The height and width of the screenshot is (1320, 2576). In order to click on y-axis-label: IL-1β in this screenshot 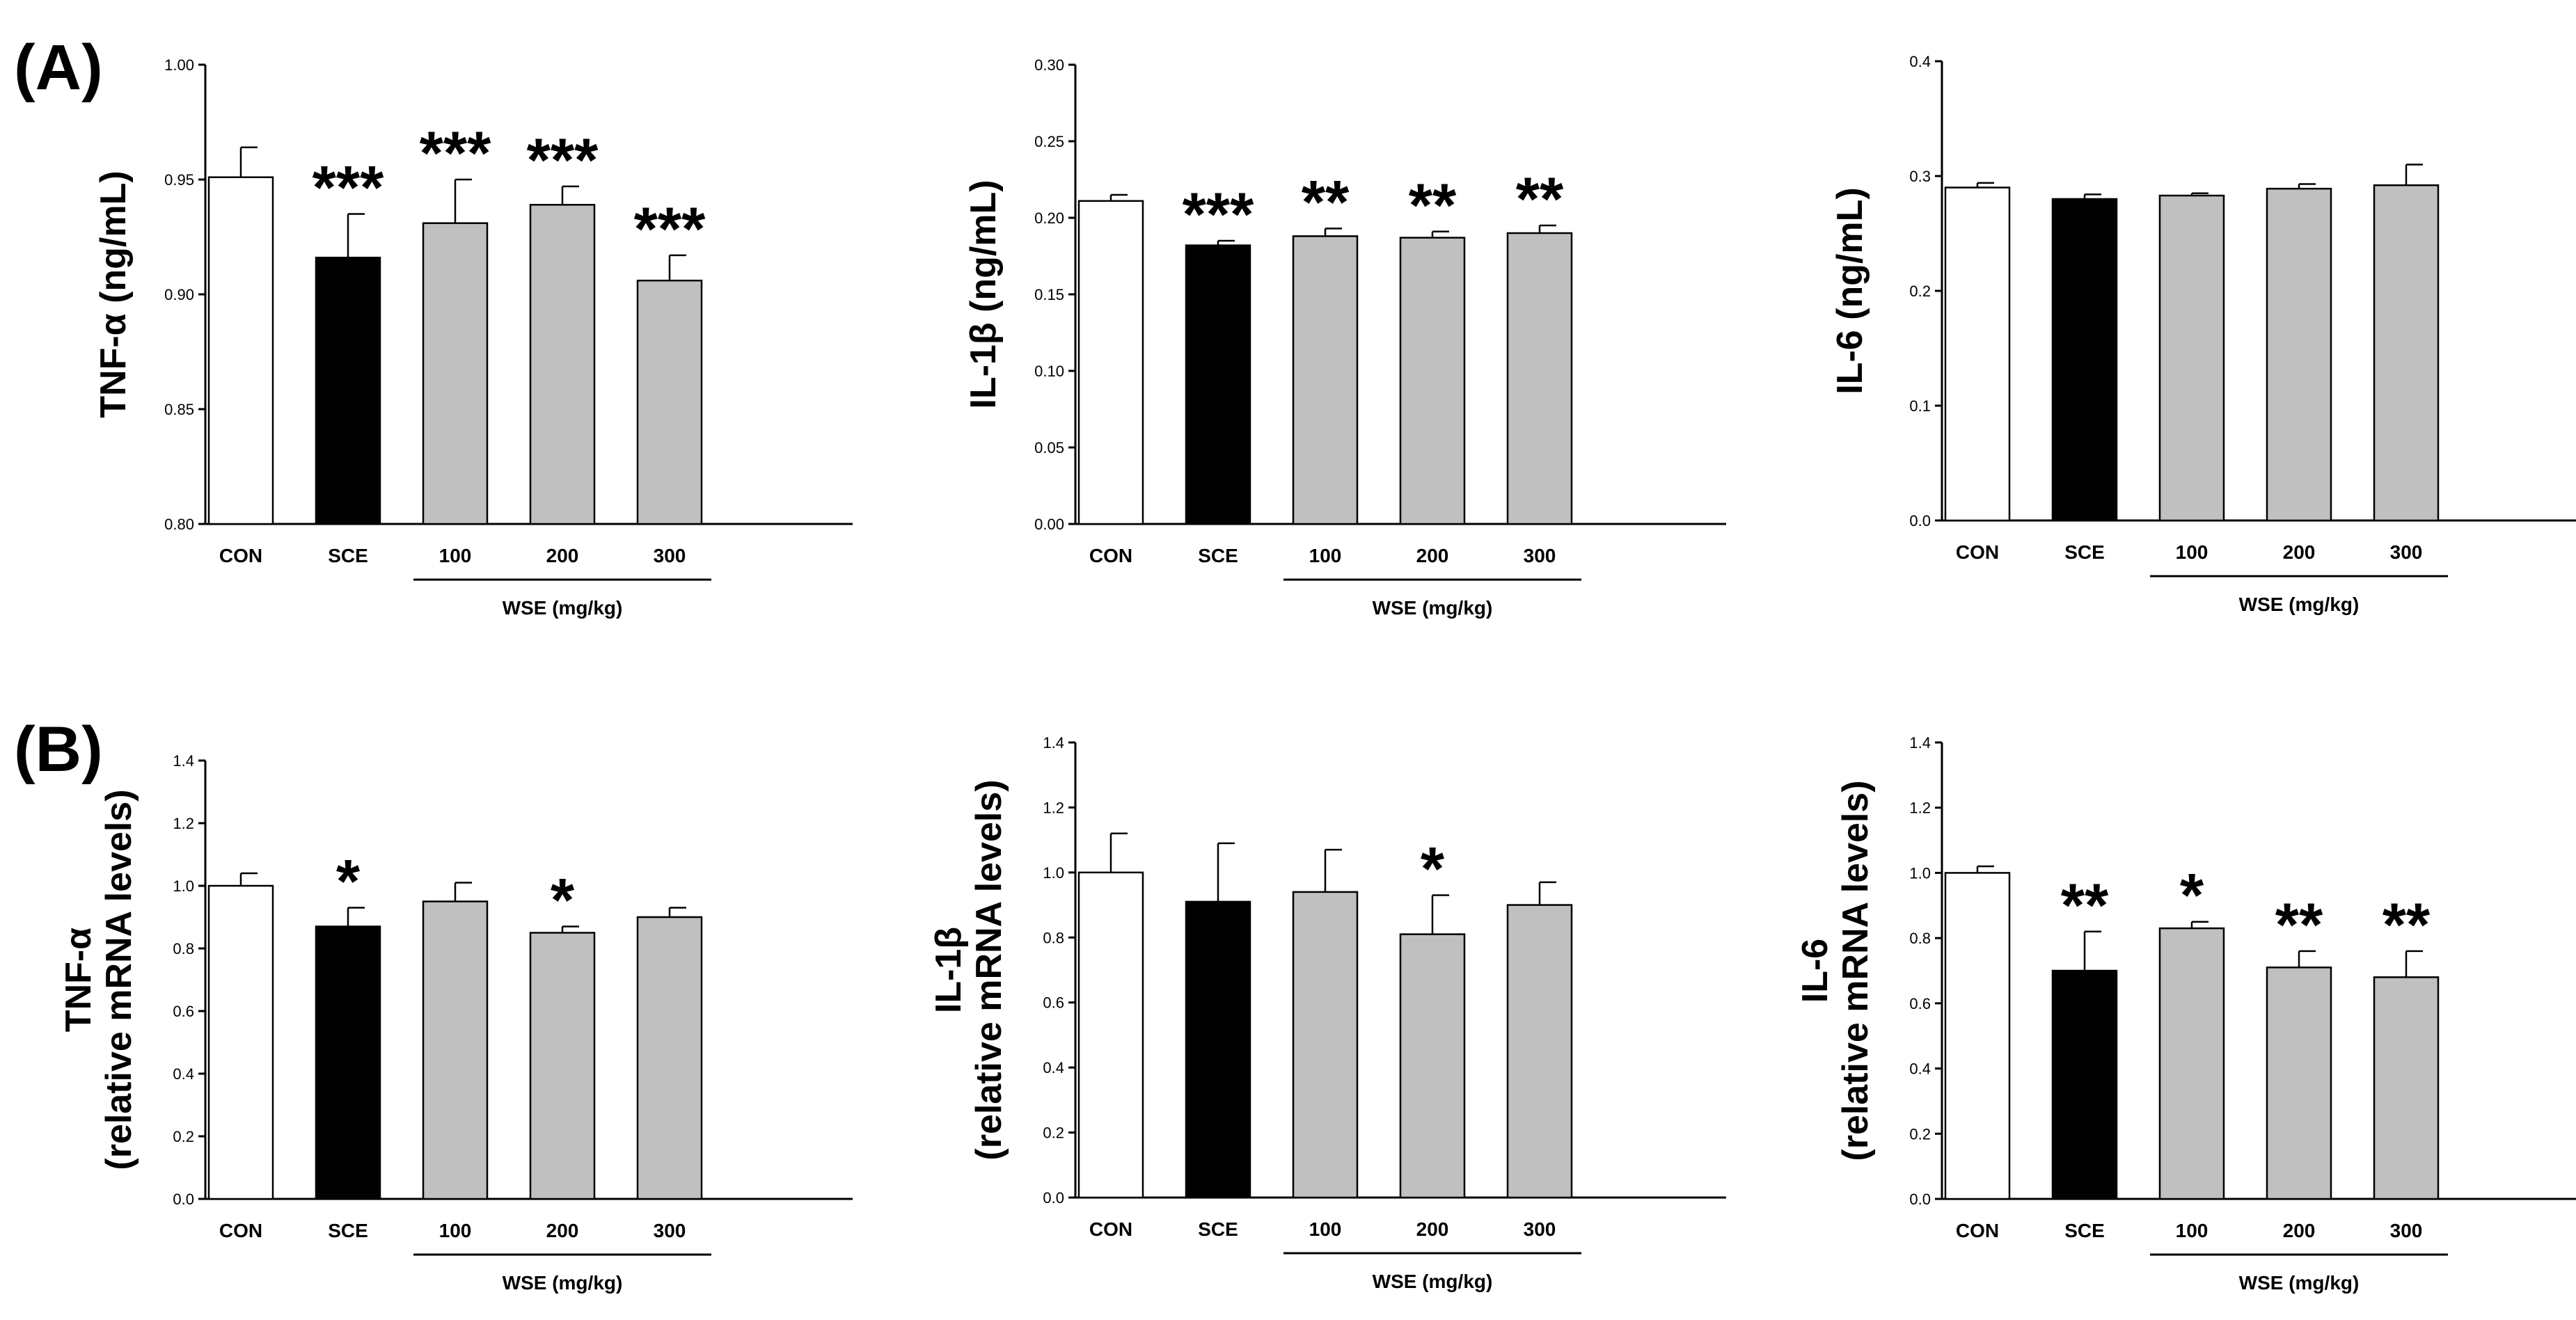, I will do `click(949, 970)`.